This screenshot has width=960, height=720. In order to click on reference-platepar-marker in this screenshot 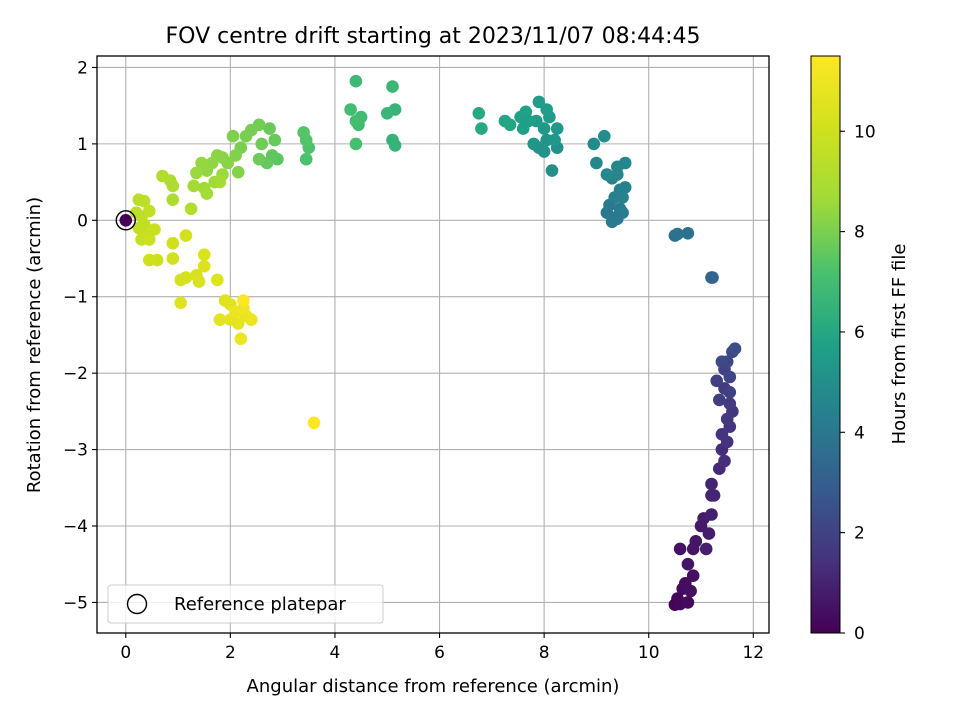, I will do `click(125, 220)`.